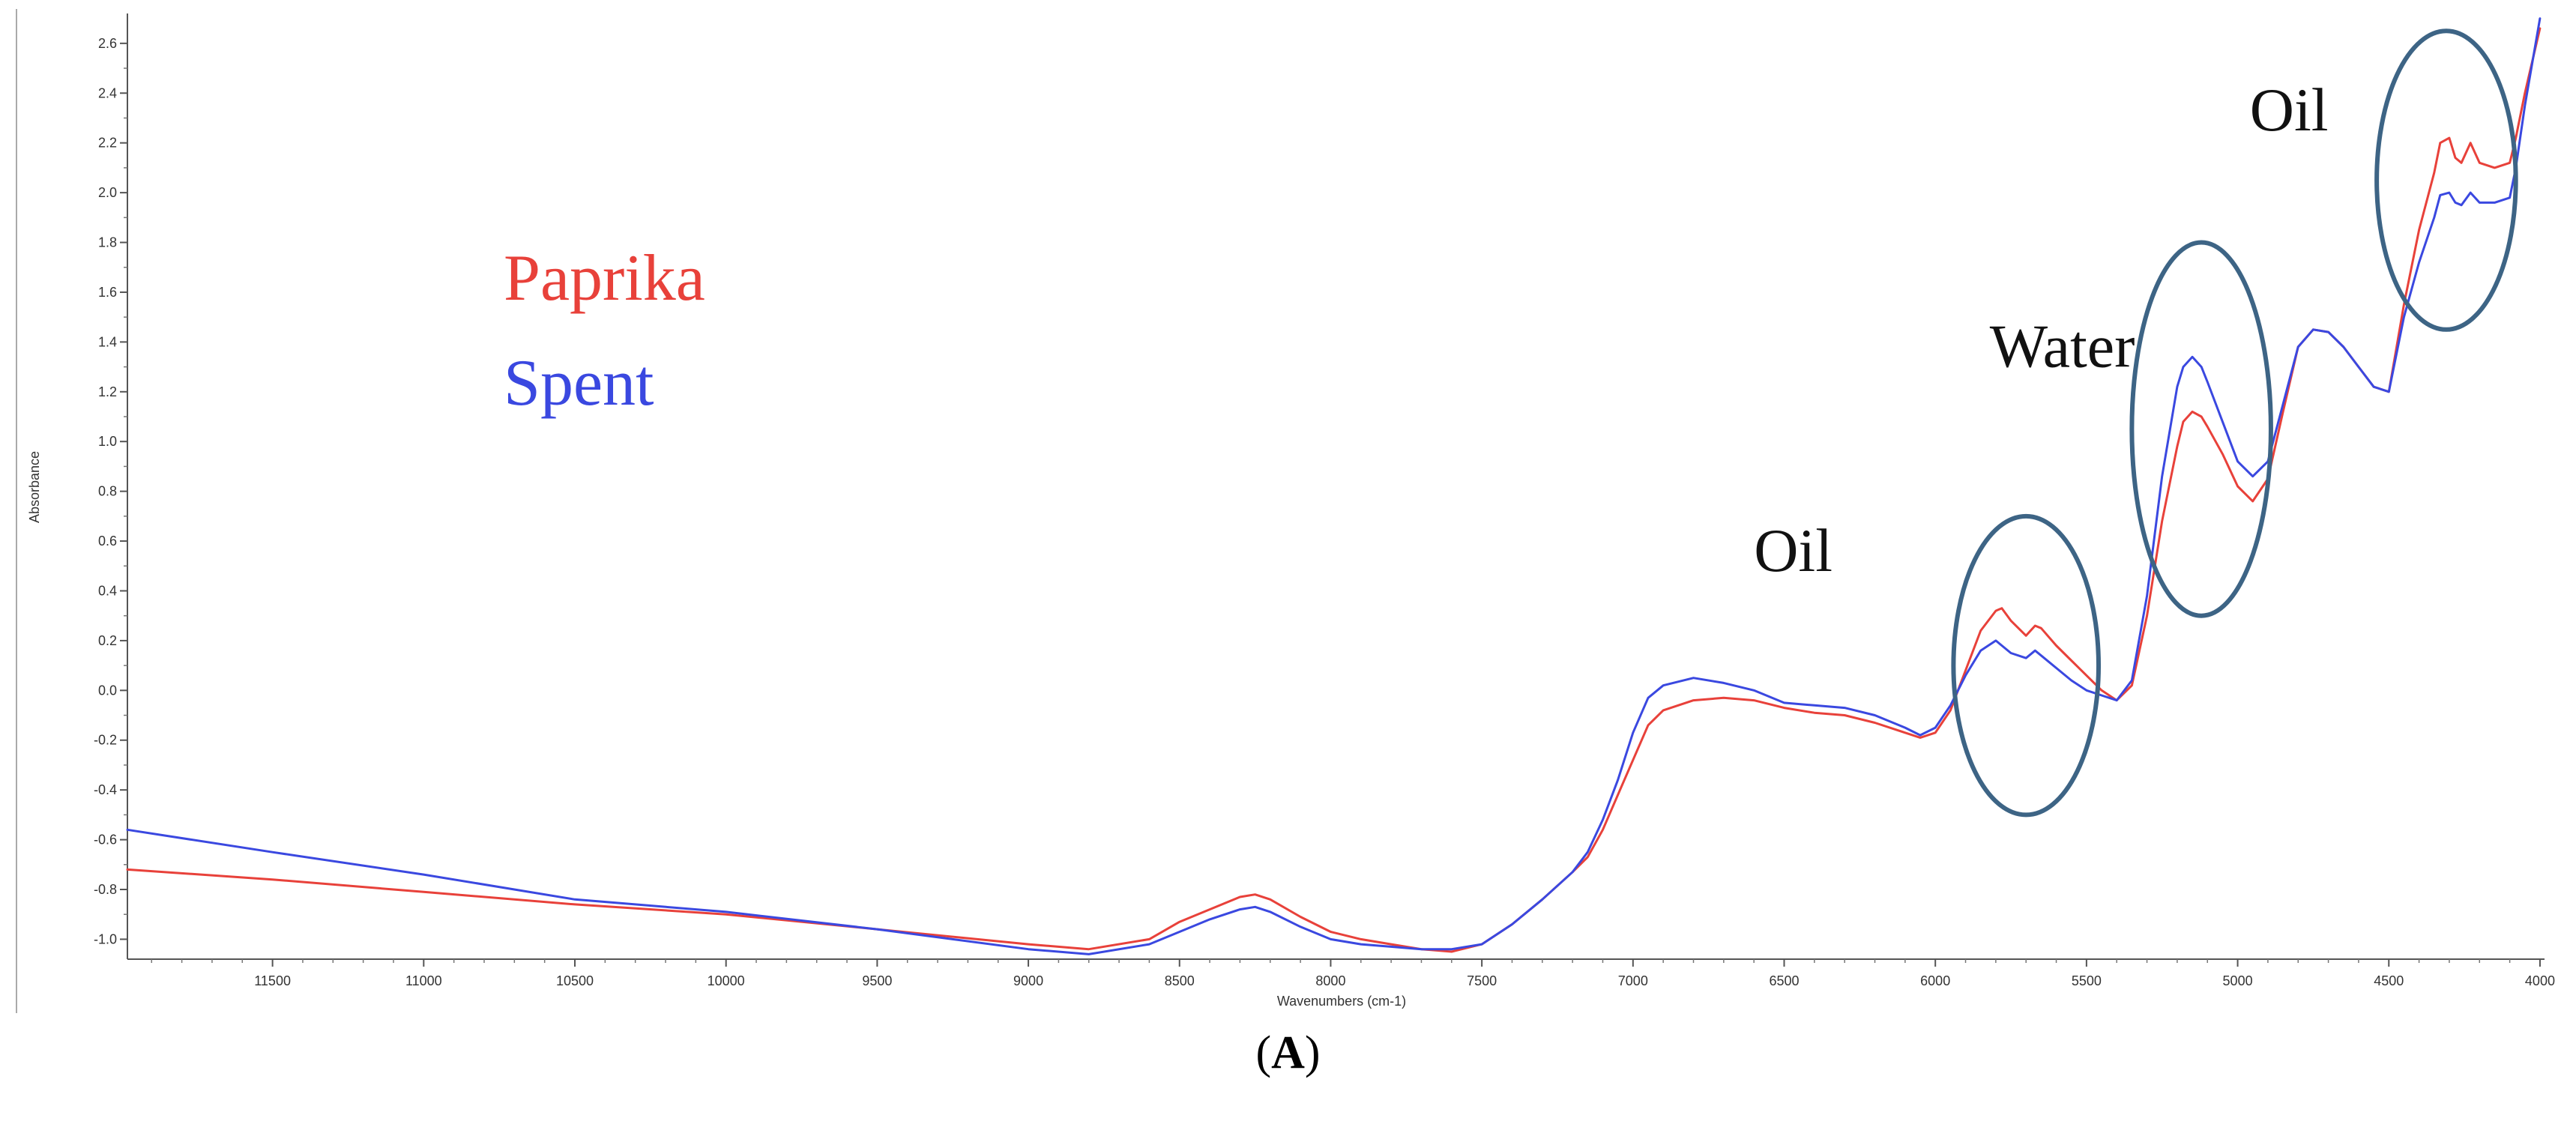 This screenshot has height=1142, width=2576. What do you see at coordinates (727, 980) in the screenshot?
I see `x-tick-label: 10000` at bounding box center [727, 980].